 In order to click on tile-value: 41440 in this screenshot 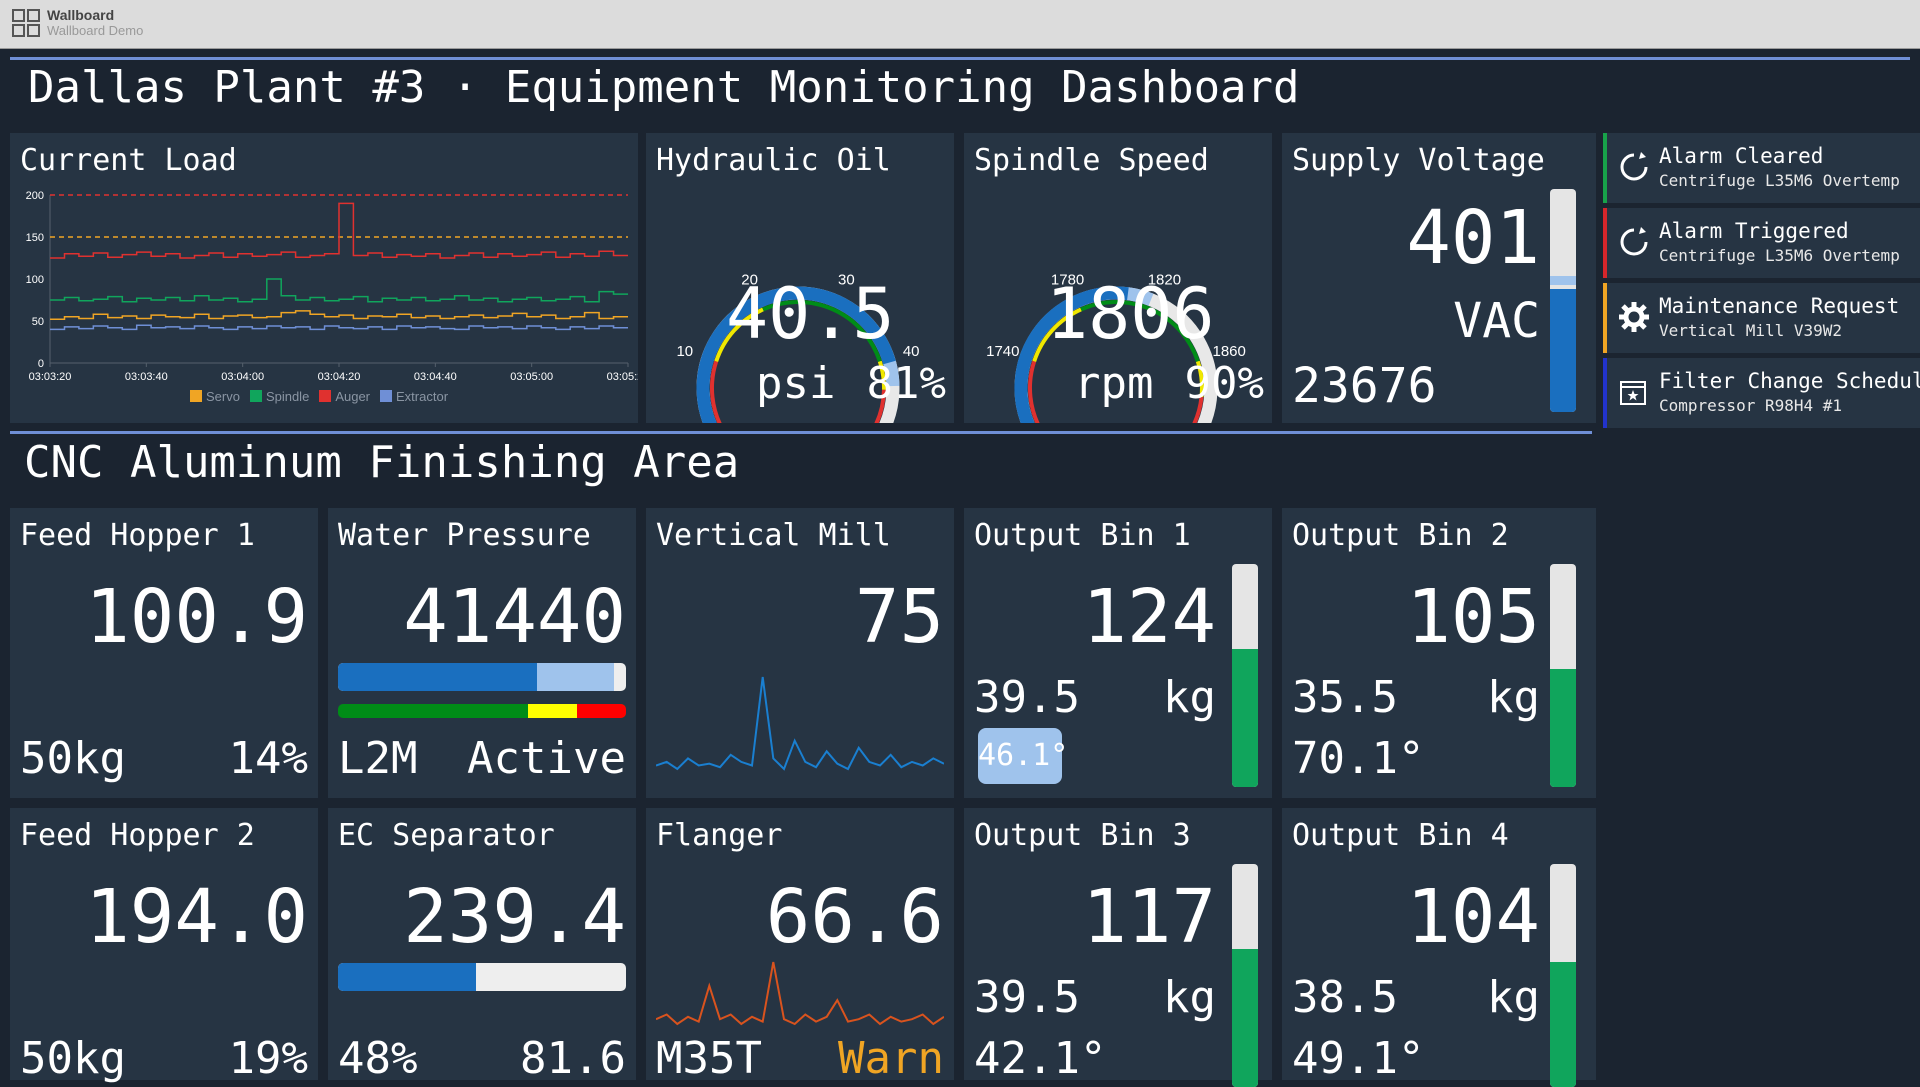, I will do `click(514, 617)`.